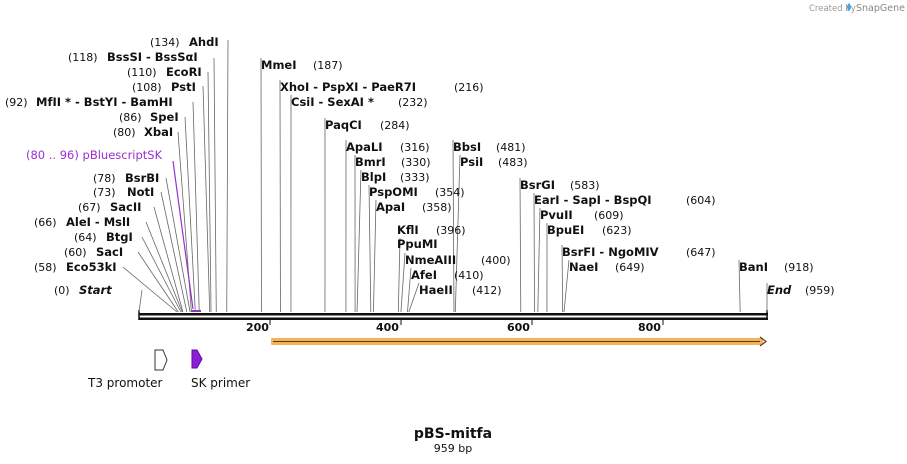 The width and height of the screenshot is (907, 464). Describe the element at coordinates (206, 199) in the screenshot. I see `site-line-psti` at that location.